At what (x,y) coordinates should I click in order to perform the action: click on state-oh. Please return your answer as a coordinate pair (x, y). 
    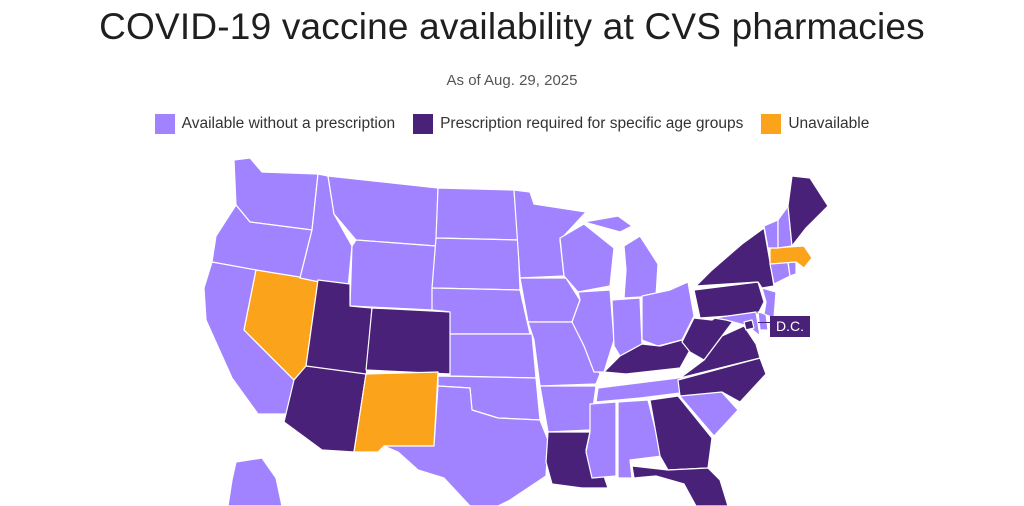
    Looking at the image, I should click on (668, 314).